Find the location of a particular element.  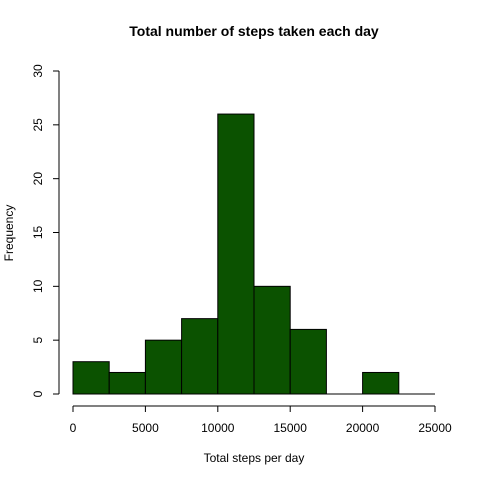

y-axis: 0 5 10 15 20 25 30 is located at coordinates (45, 230).